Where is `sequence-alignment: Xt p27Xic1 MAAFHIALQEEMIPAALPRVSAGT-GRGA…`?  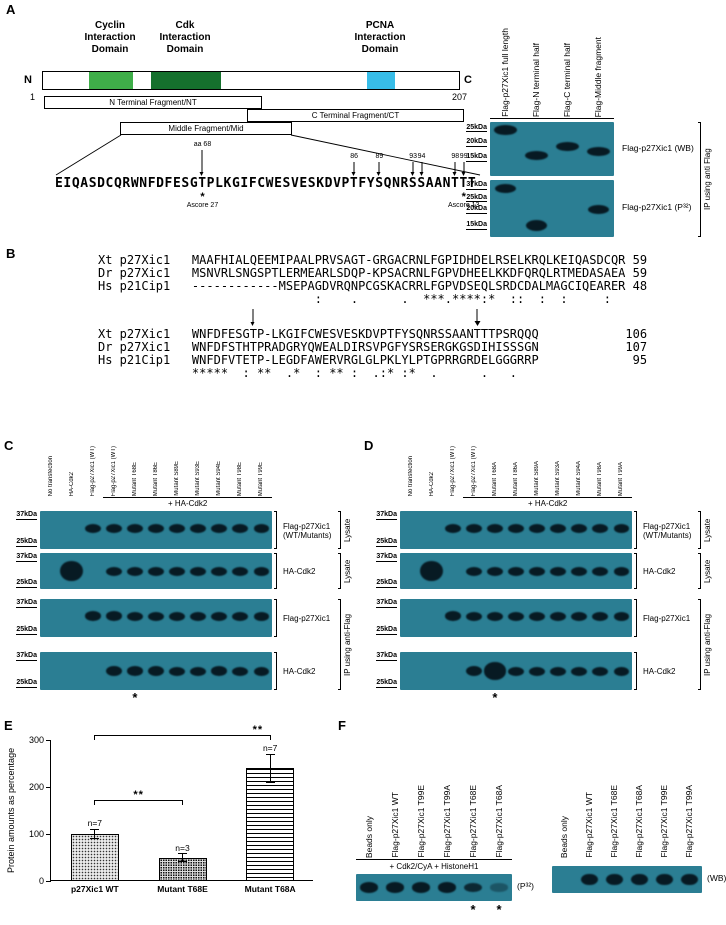
sequence-alignment: Xt p27Xic1 MAAFHIALQEEMIPAALPRVSAGT-GRGA… is located at coordinates (372, 317).